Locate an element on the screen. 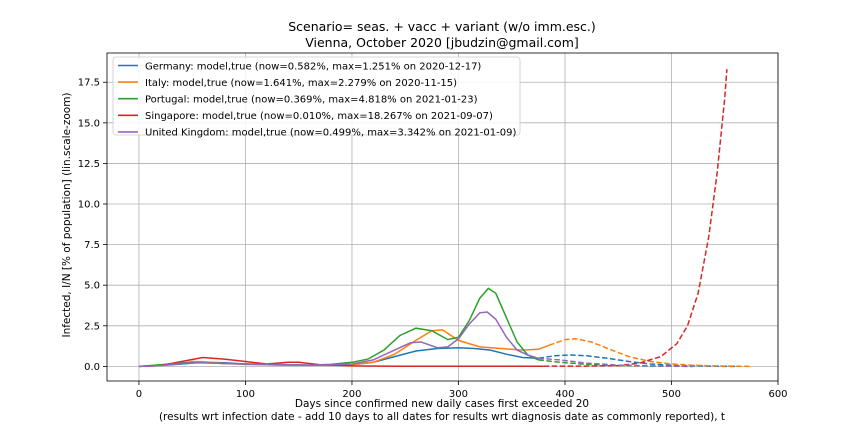 This screenshot has height=436, width=864. y-tick-label: 15.0 is located at coordinates (89, 123).